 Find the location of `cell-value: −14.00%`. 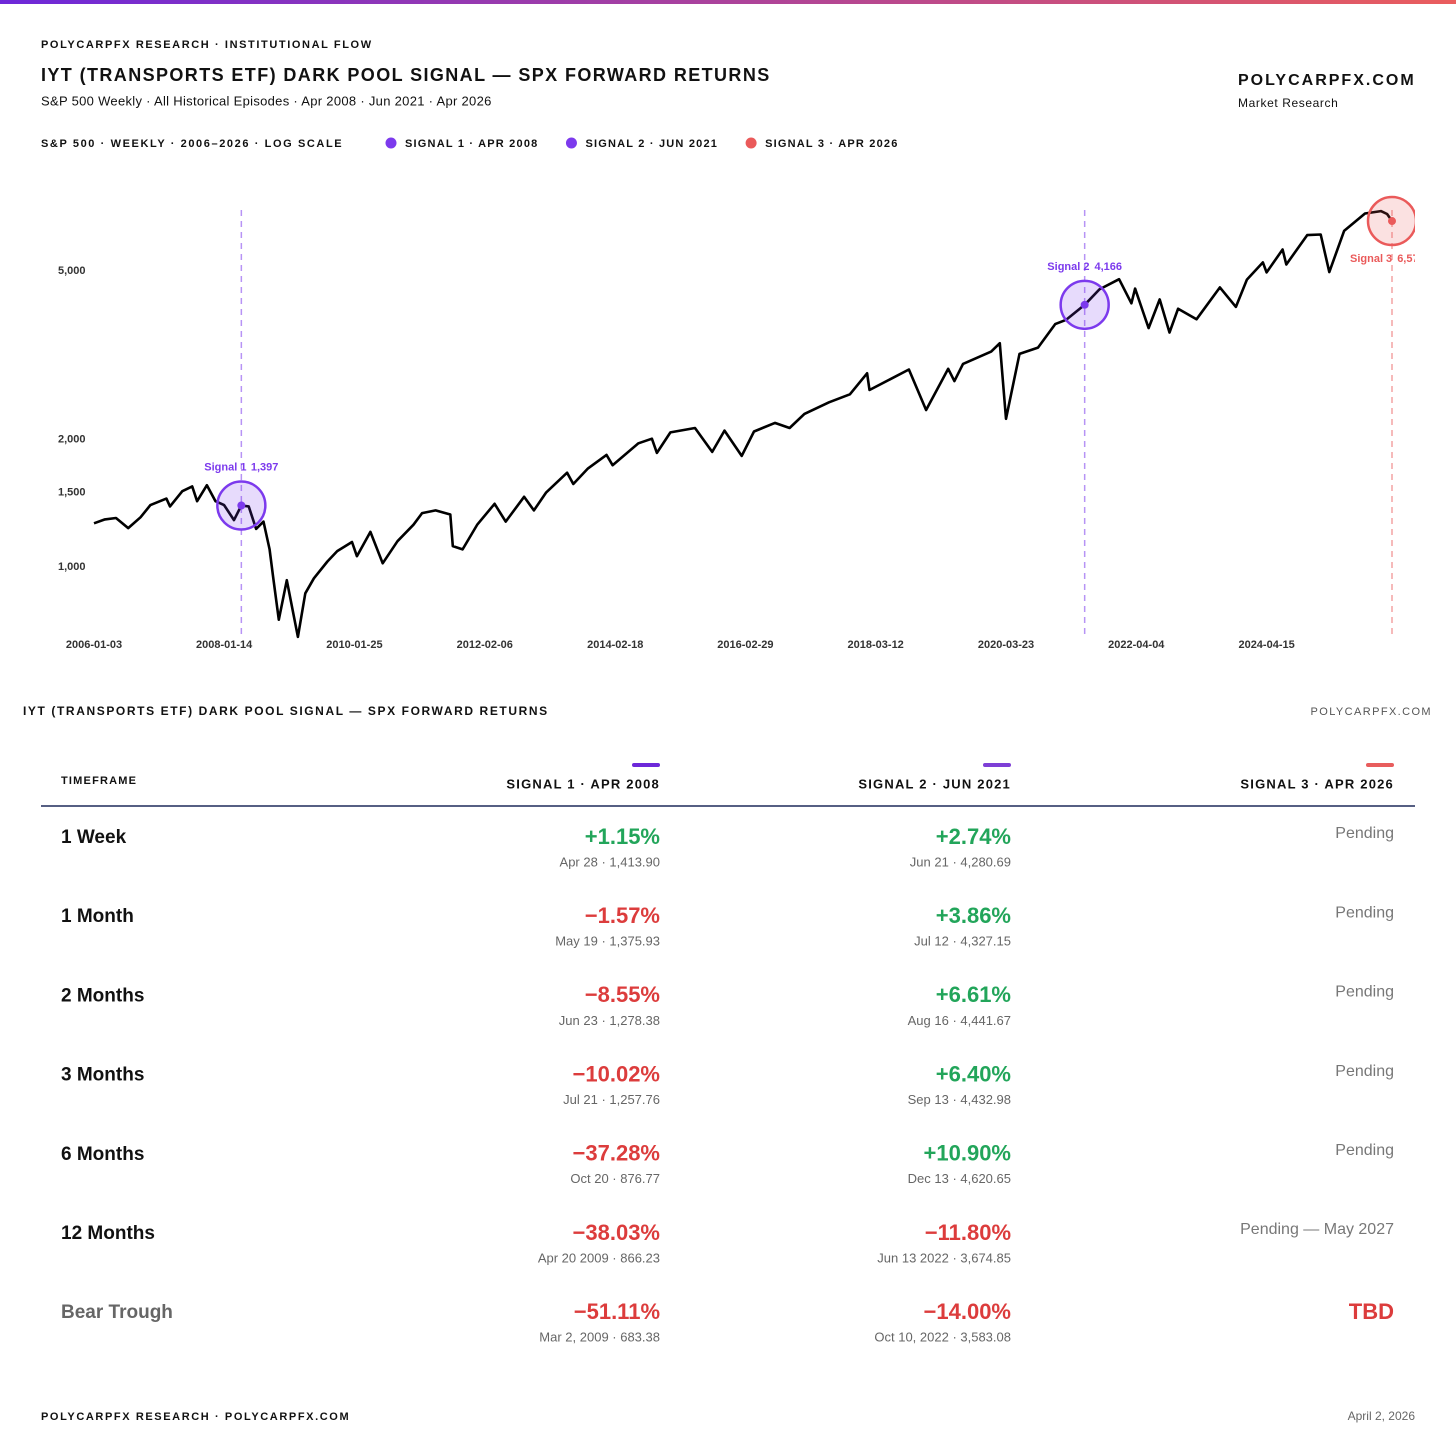

cell-value: −14.00% is located at coordinates (967, 1311).